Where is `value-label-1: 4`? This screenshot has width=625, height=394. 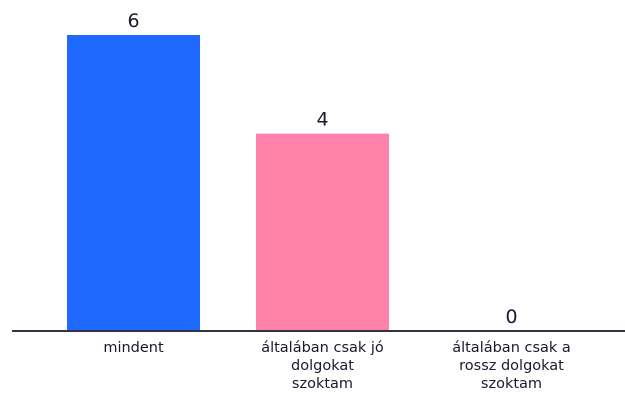 value-label-1: 4 is located at coordinates (322, 120).